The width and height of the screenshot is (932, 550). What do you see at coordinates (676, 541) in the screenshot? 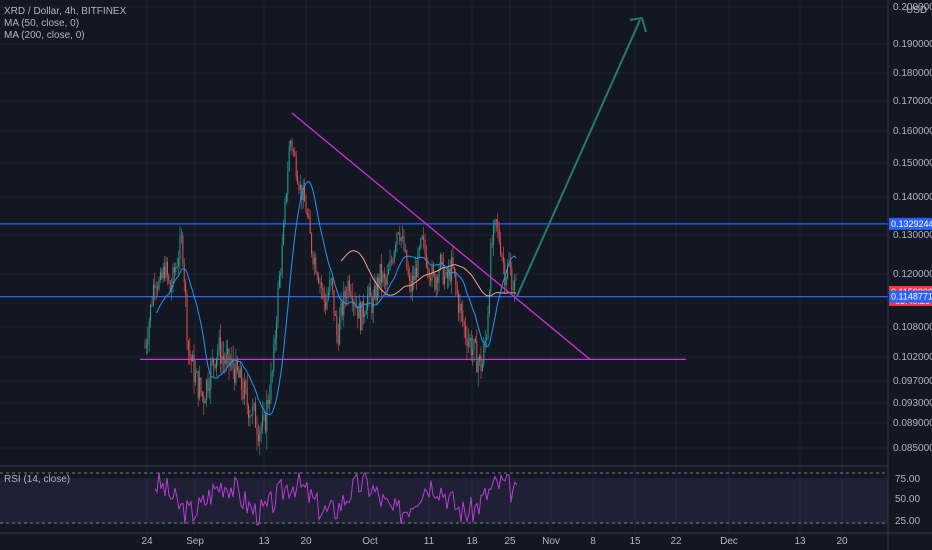
I see `time-tick-label: 22` at bounding box center [676, 541].